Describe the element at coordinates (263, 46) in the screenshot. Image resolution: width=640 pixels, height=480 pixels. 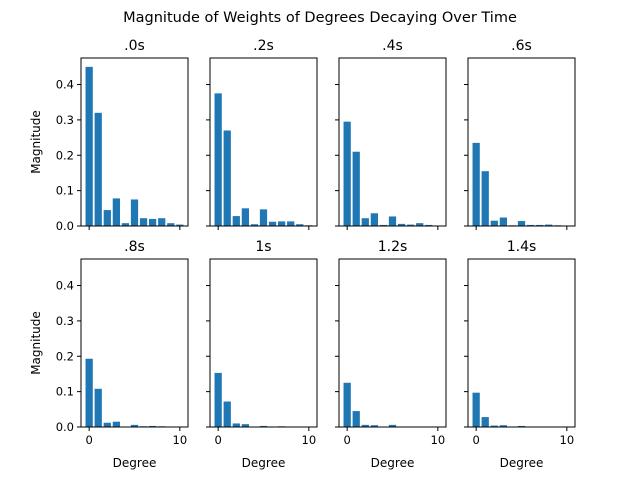
I see `panel-title: .2s` at that location.